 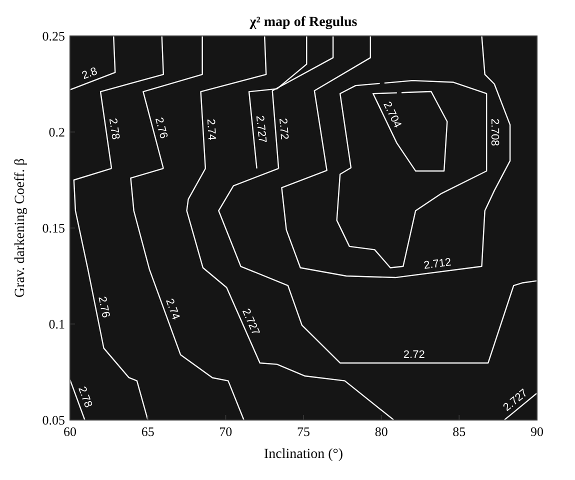 I want to click on x-tick-label: 85, so click(x=459, y=431).